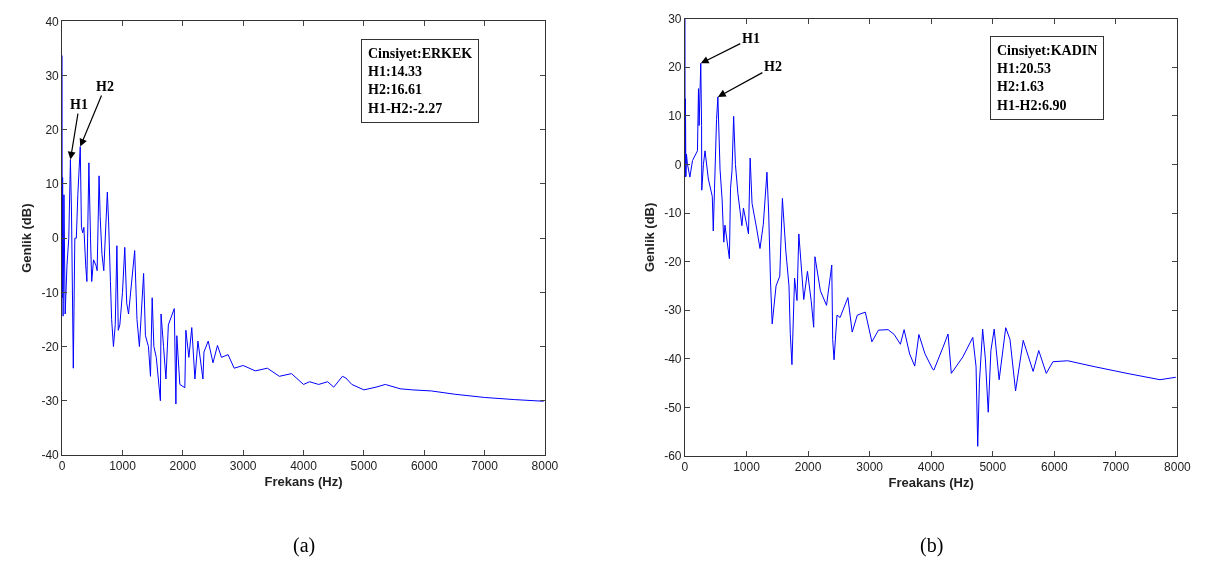  I want to click on x-axis-title: Frekans (Hz), so click(303, 481).